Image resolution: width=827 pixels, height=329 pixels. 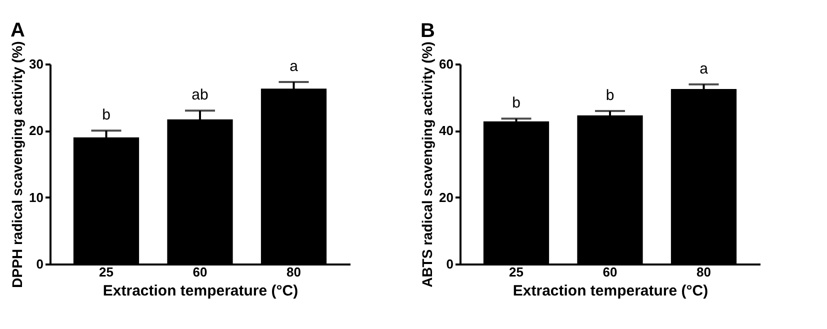 I want to click on annotation: ab, so click(x=200, y=95).